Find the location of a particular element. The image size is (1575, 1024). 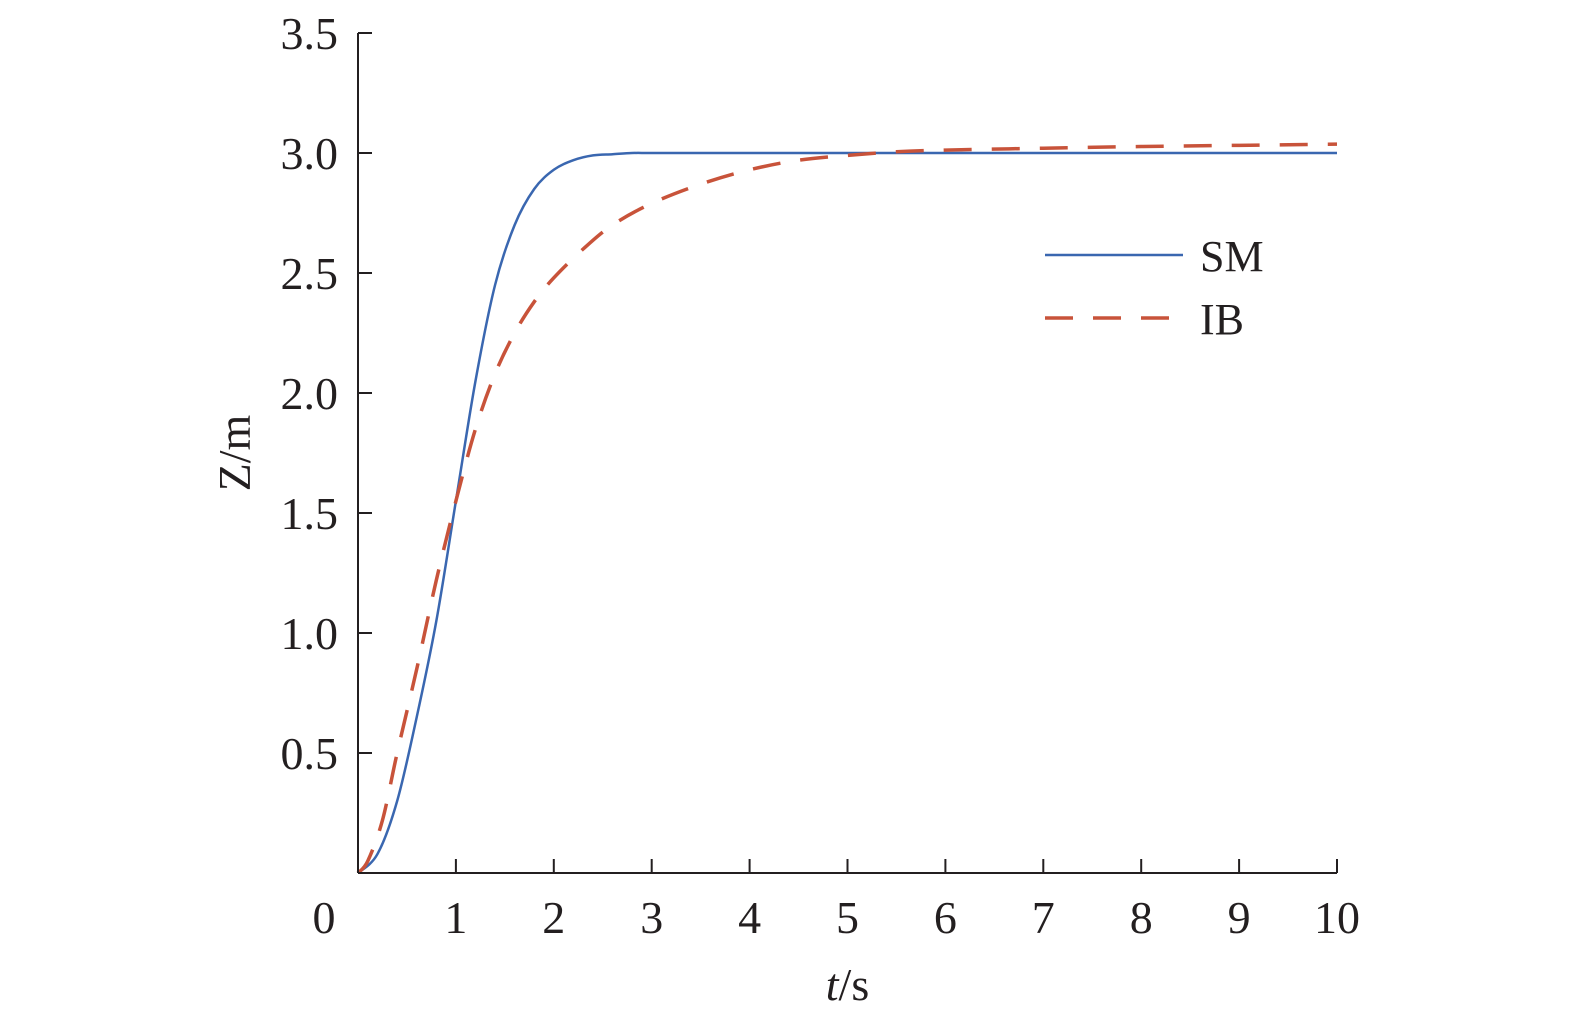

x-tick-label: 0 is located at coordinates (324, 917).